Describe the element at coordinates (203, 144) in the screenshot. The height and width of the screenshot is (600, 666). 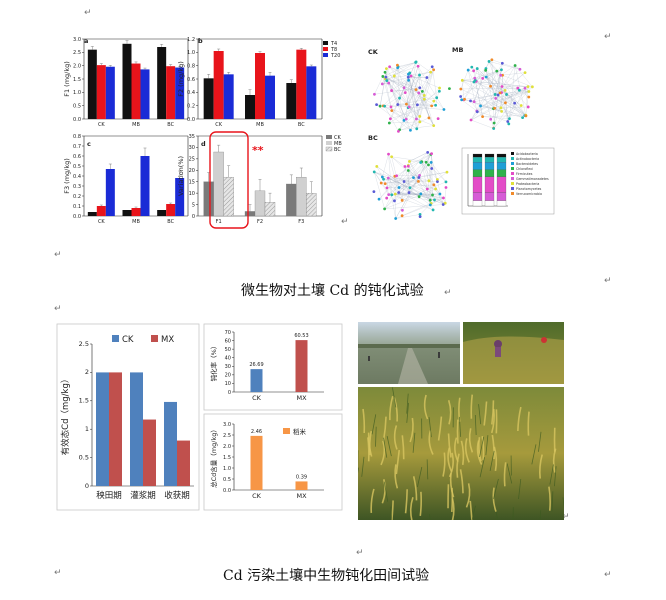
I see `panel-letter: d` at that location.